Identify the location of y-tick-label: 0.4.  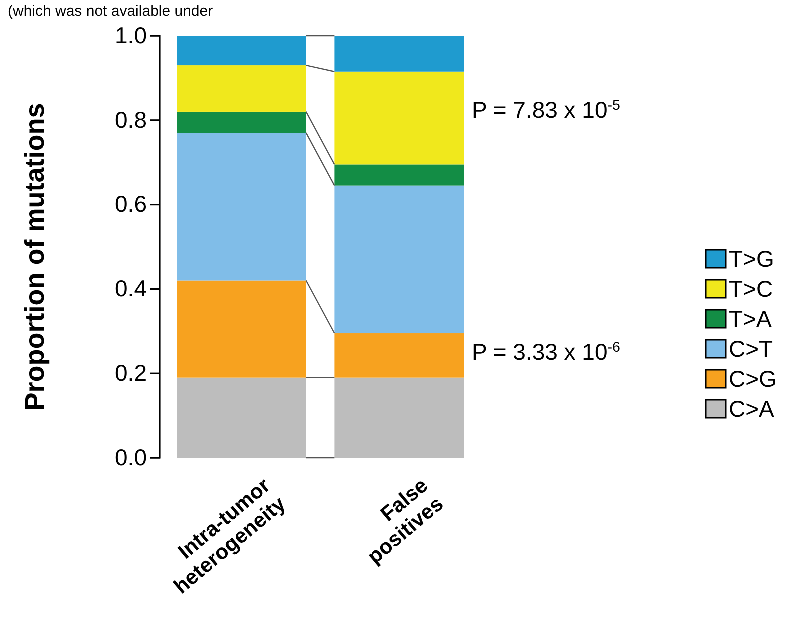
(131, 289).